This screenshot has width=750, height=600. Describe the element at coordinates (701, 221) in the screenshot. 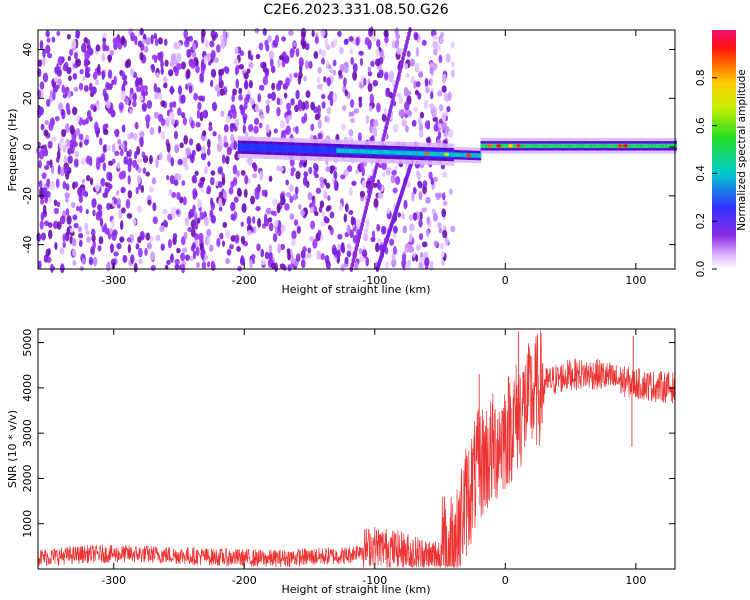

I see `colorbar-tick-label: 0.2` at that location.